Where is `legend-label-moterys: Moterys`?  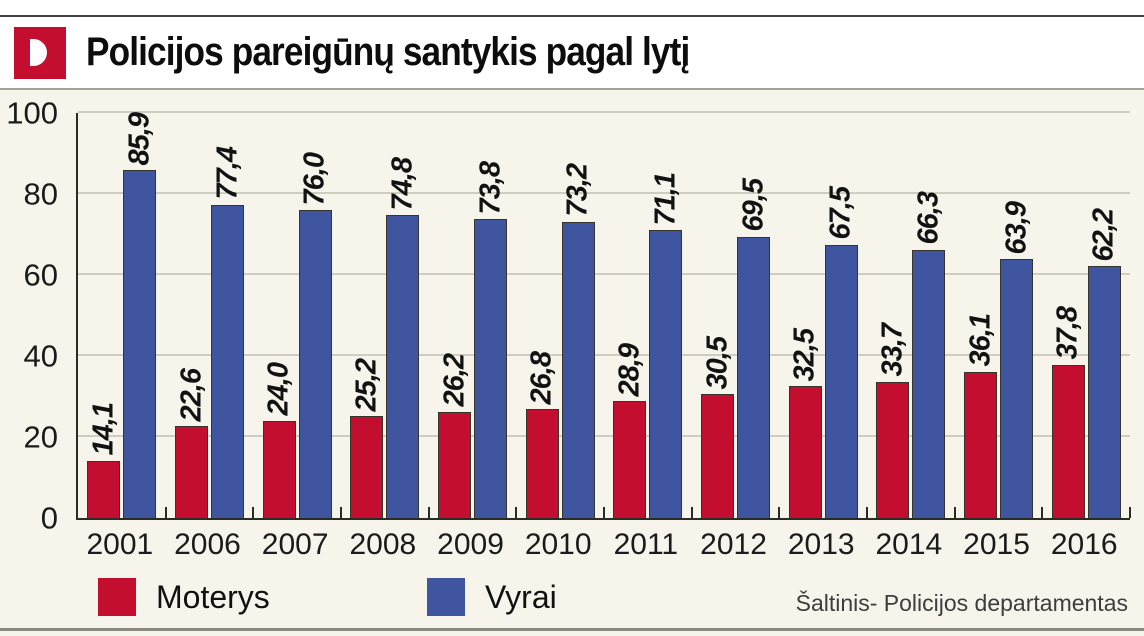
legend-label-moterys: Moterys is located at coordinates (213, 596).